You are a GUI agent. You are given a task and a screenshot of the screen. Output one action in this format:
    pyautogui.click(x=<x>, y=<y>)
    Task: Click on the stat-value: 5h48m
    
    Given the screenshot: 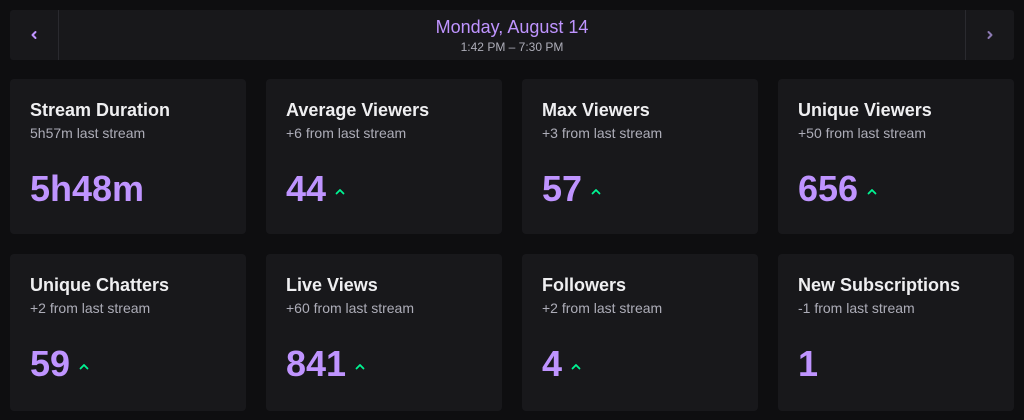 What is the action you would take?
    pyautogui.click(x=87, y=188)
    